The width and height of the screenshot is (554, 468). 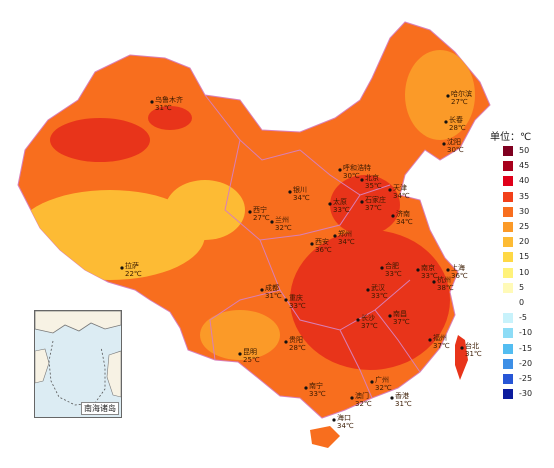 What do you see at coordinates (524, 197) in the screenshot?
I see `legend-label: 35` at bounding box center [524, 197].